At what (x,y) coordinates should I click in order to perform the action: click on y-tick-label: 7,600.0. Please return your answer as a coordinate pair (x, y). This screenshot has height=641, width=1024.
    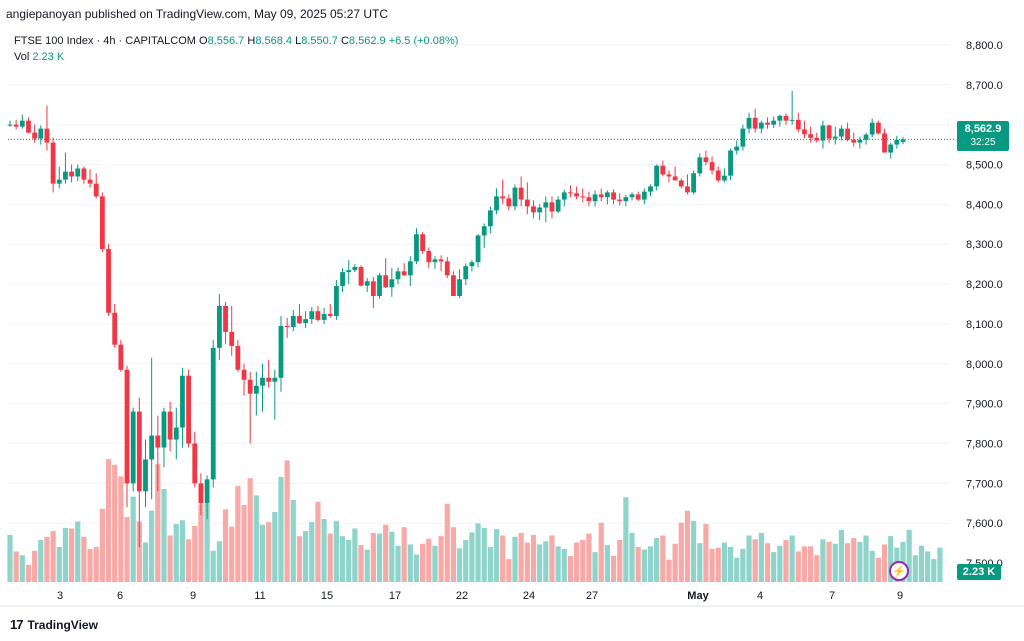
    Looking at the image, I should click on (984, 524).